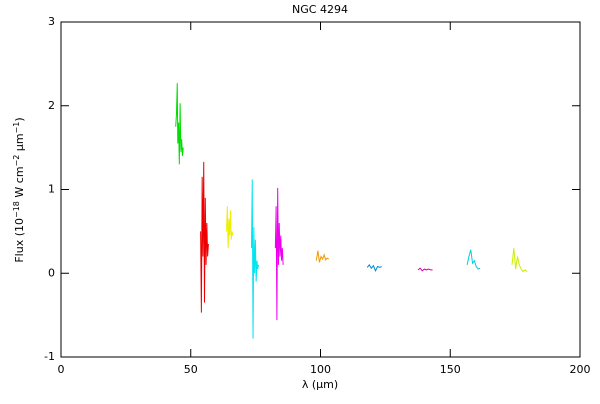  I want to click on y-axis-label-part: −1, so click(16, 128).